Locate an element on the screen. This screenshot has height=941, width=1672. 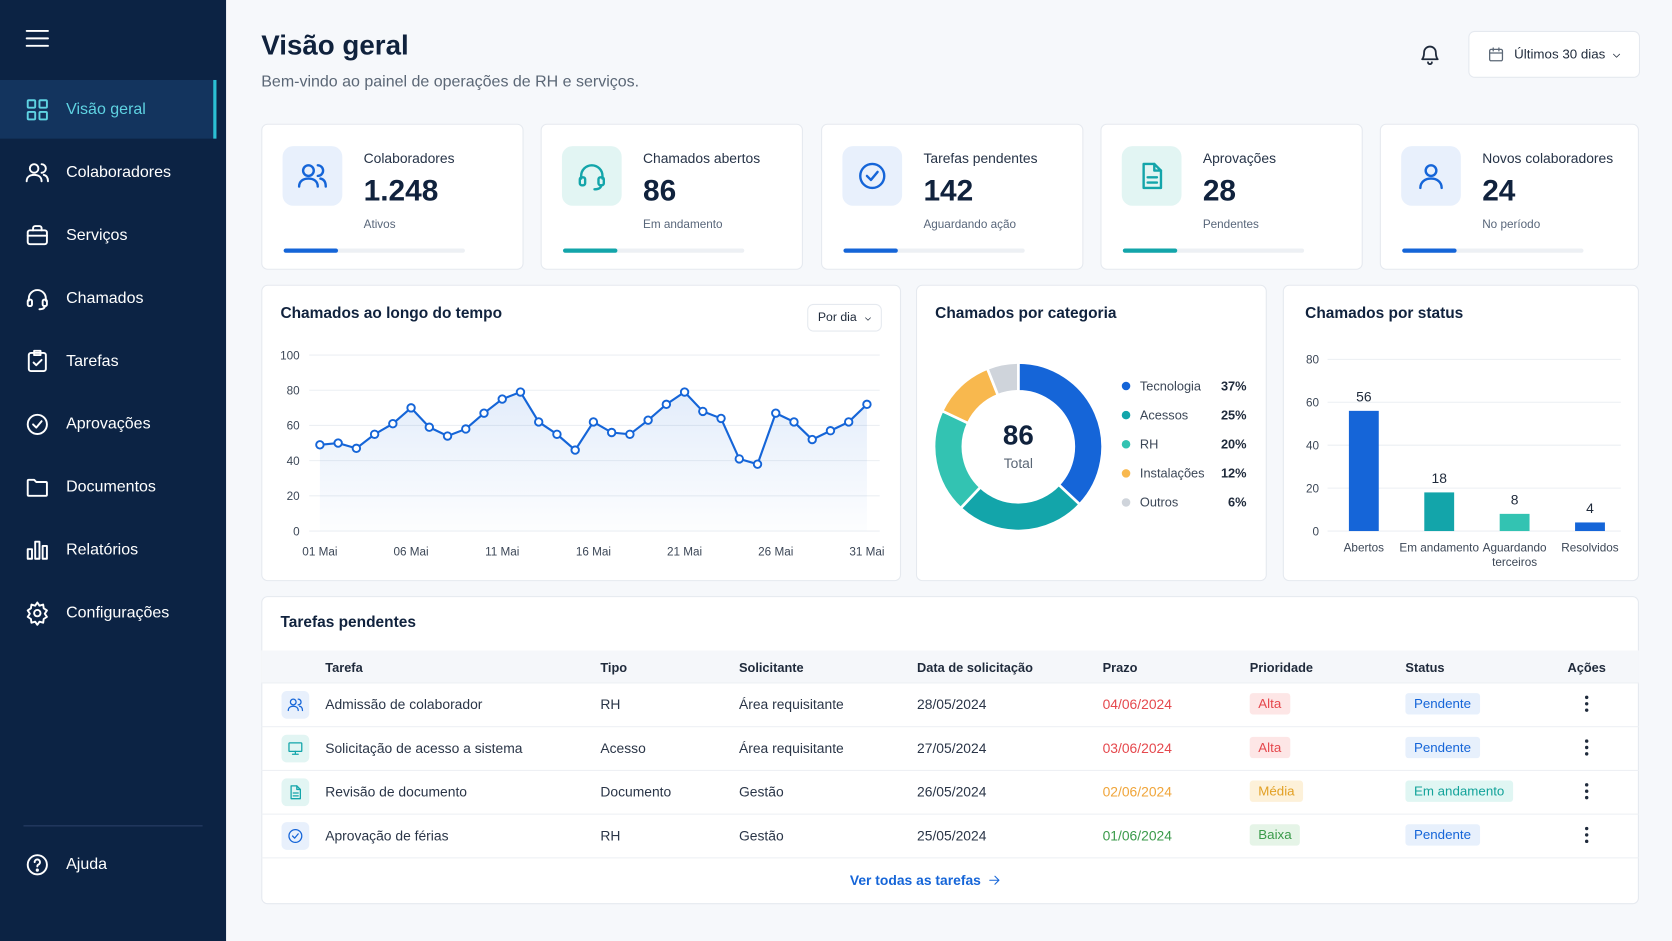
table-cell: Aprovação de férias is located at coordinates (387, 835).